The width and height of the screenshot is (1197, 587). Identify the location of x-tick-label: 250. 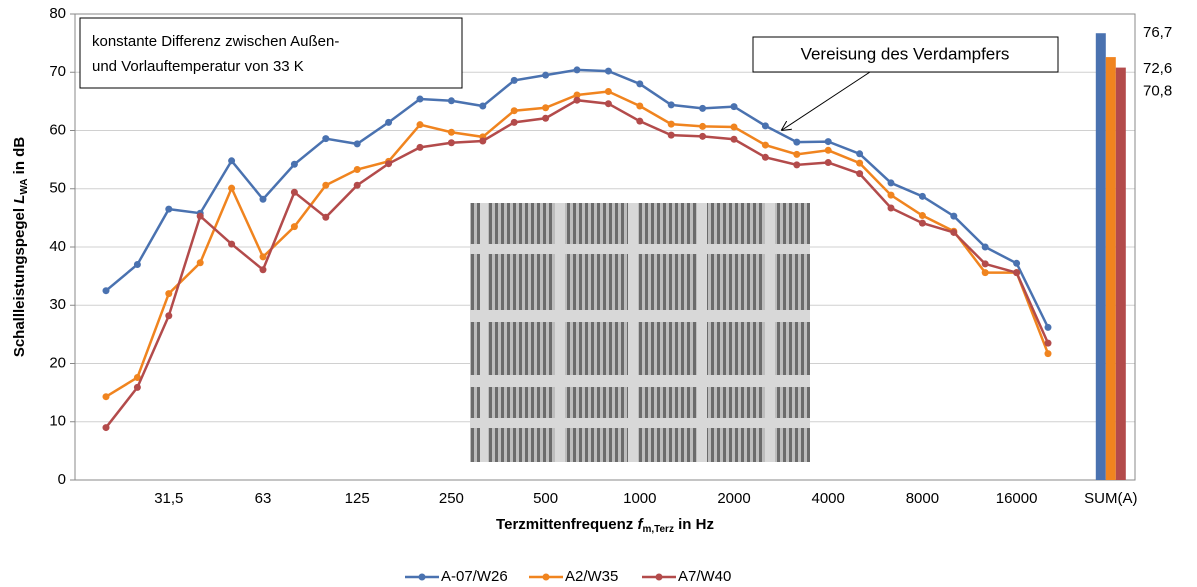
(451, 498).